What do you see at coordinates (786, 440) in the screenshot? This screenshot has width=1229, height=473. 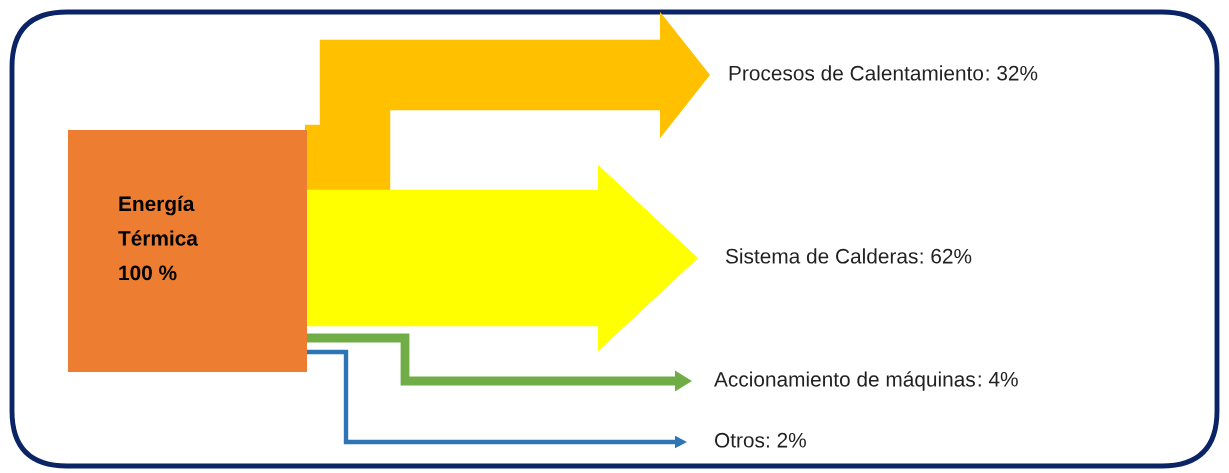 I see `data-label: : 2%` at bounding box center [786, 440].